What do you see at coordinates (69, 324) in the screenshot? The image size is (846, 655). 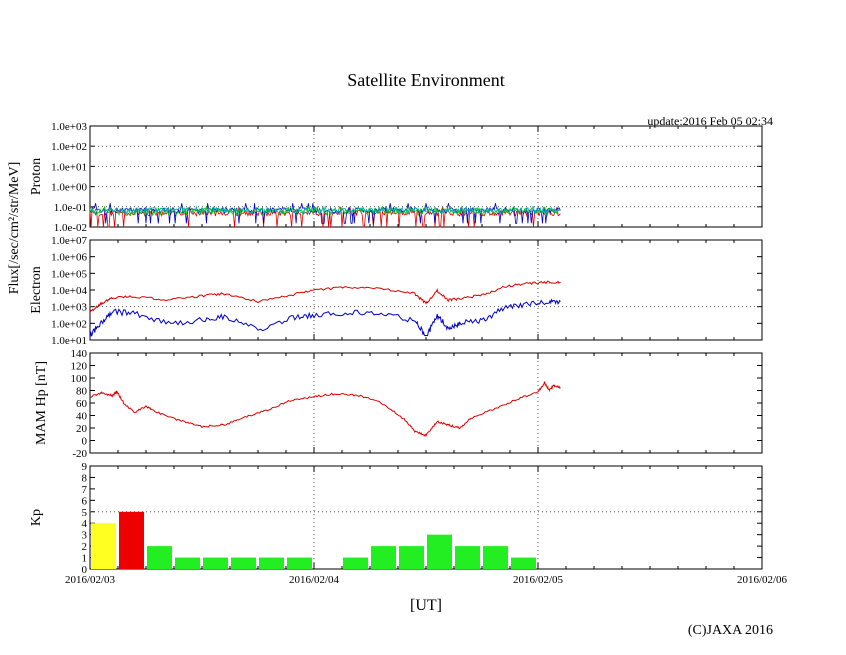 I see `electron-ytick-label: 1.0e+02` at bounding box center [69, 324].